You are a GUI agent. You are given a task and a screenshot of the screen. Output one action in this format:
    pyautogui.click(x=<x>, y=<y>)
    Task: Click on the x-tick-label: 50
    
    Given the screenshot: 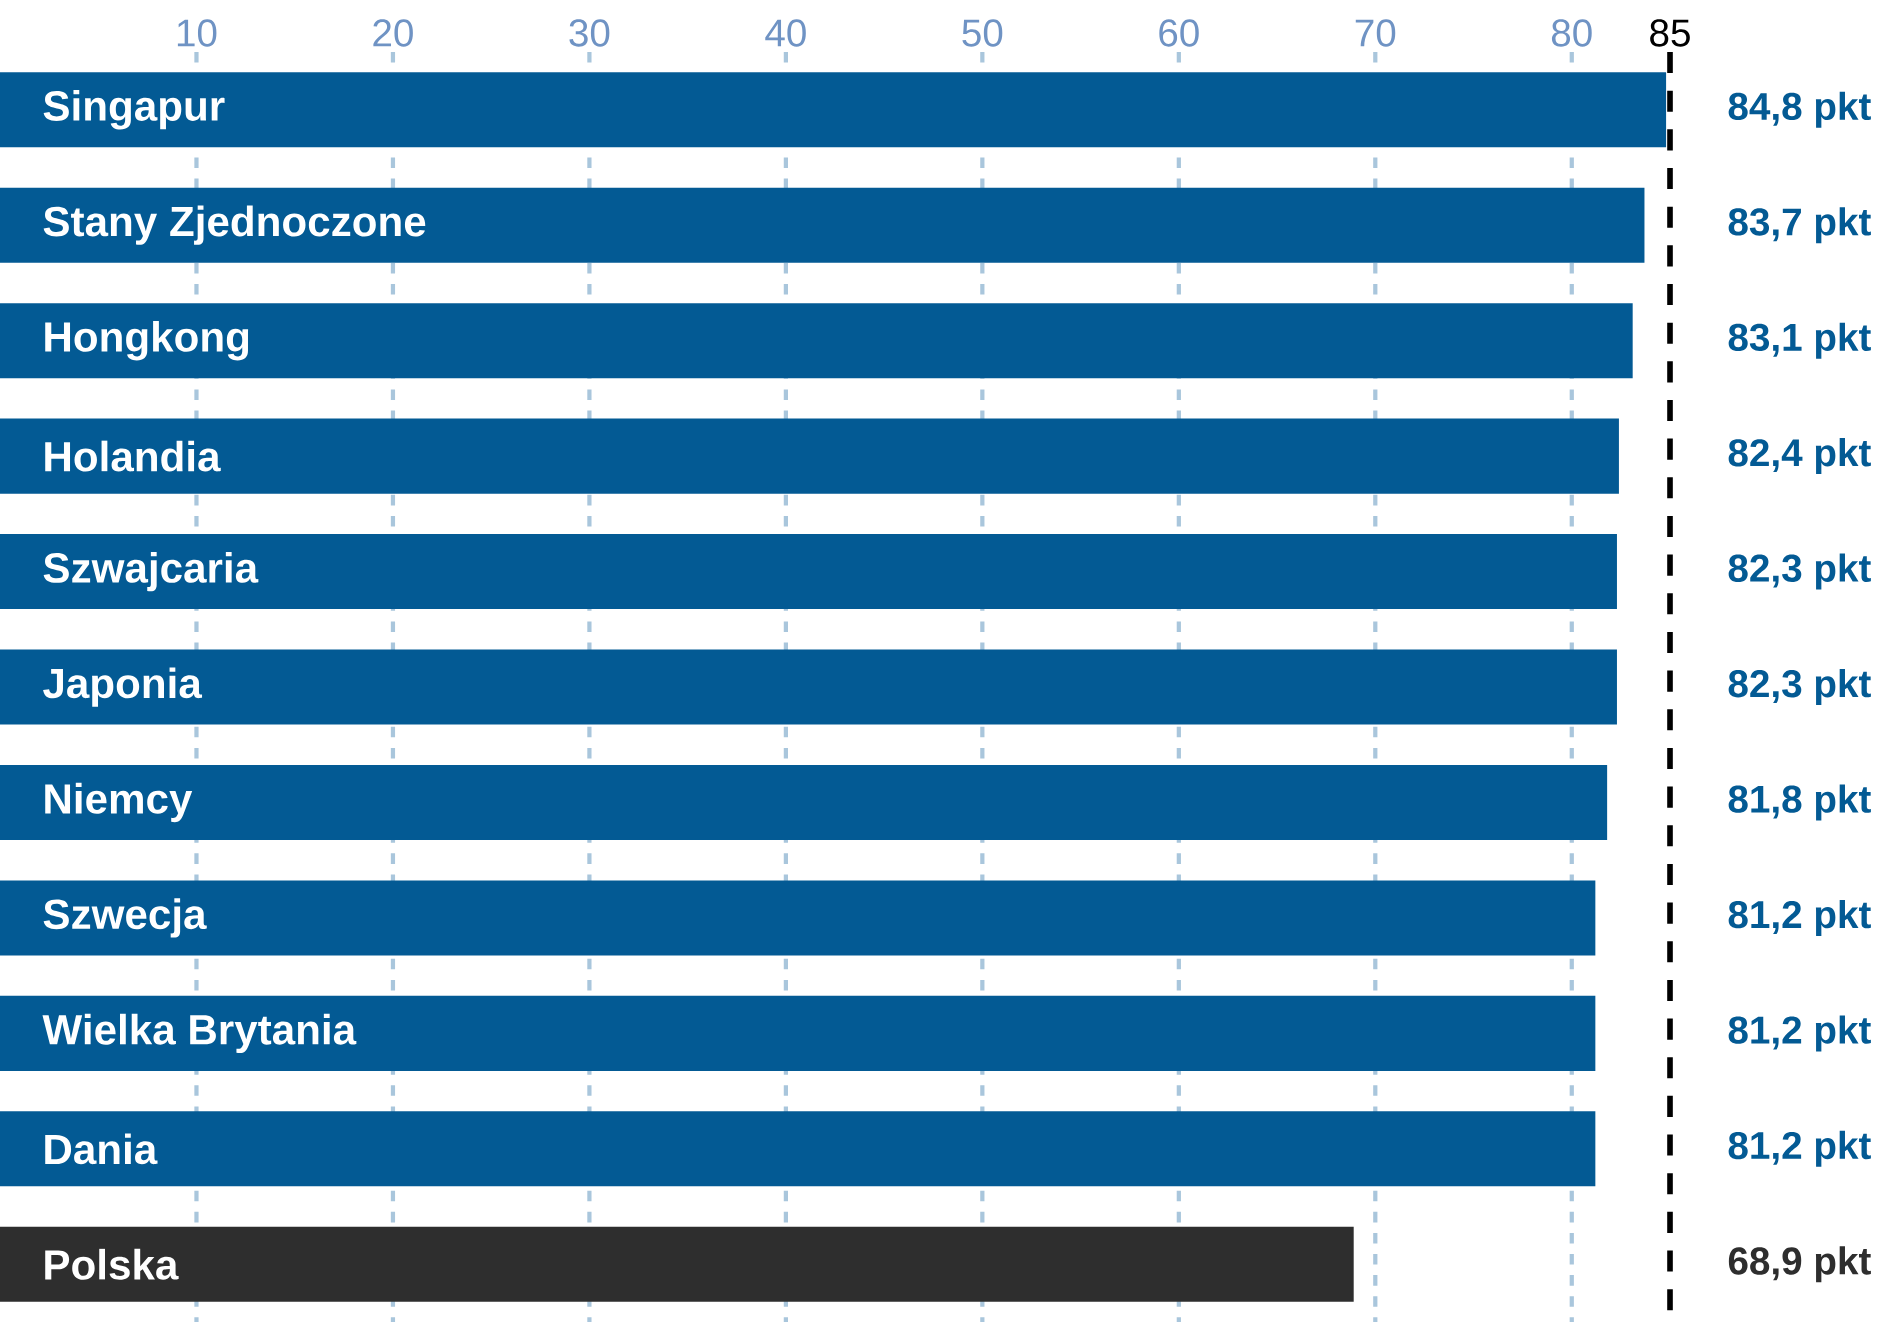 What is the action you would take?
    pyautogui.click(x=982, y=33)
    